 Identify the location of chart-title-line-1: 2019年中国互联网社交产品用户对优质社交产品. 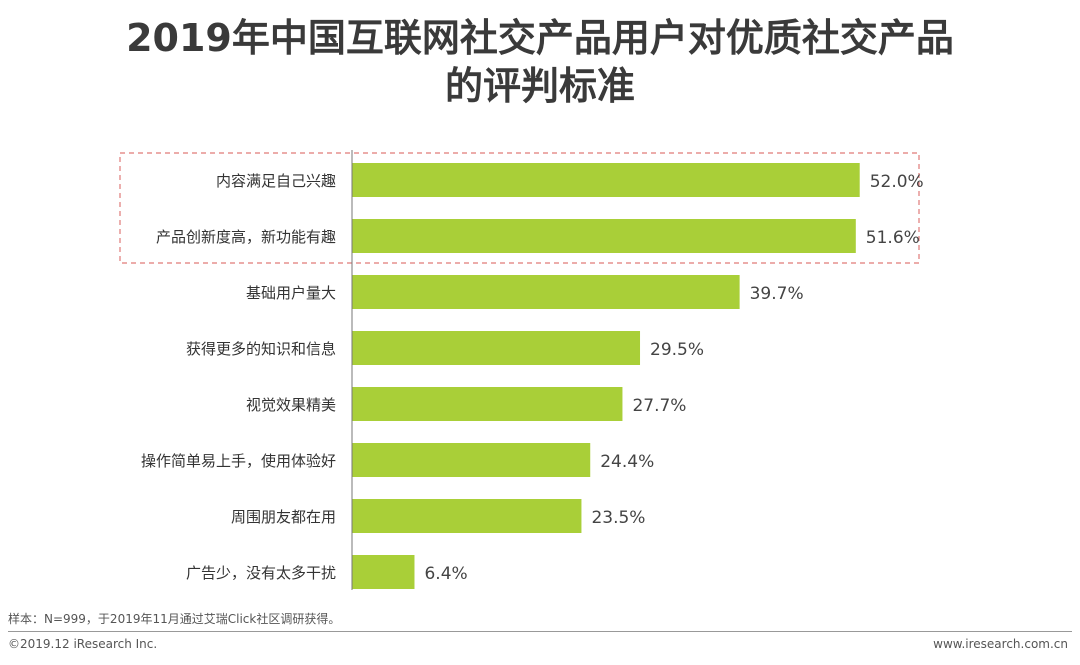
(540, 38).